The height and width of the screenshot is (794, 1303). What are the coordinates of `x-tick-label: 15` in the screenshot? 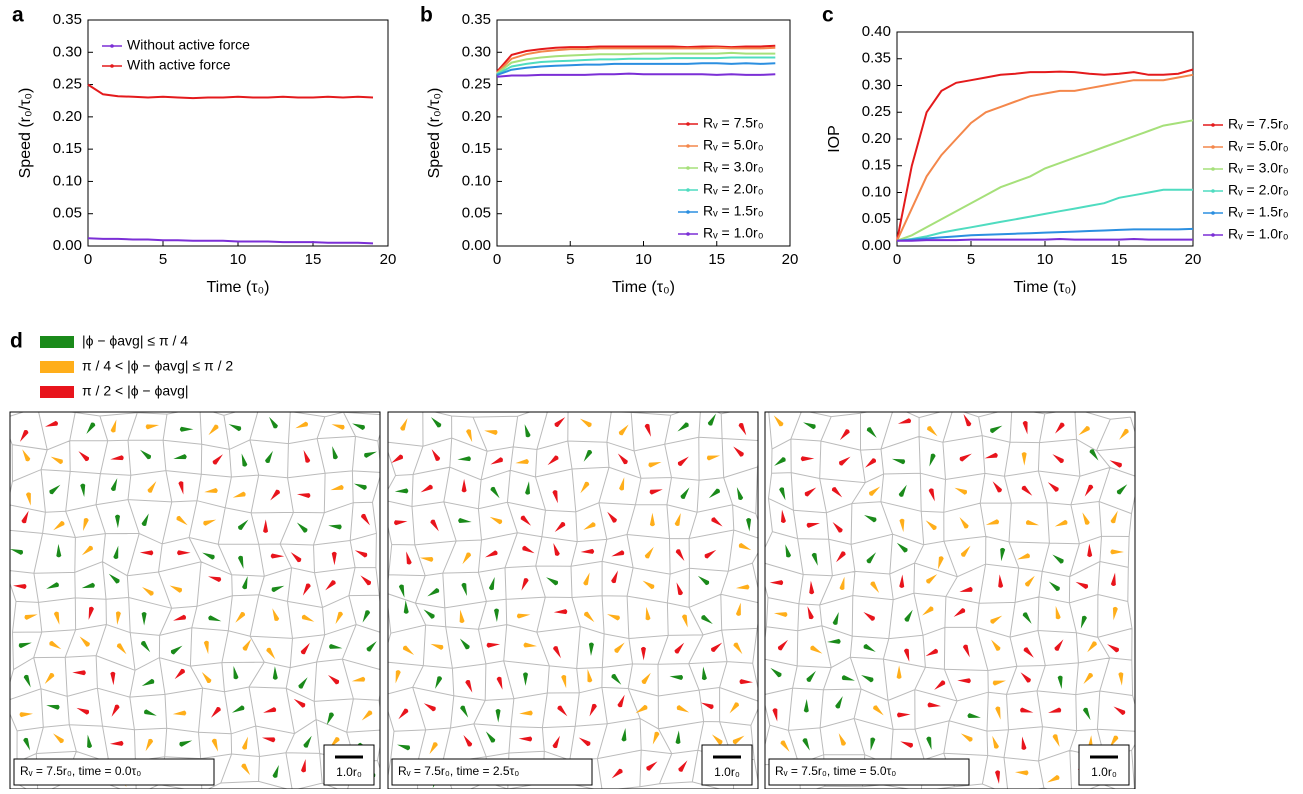 It's located at (716, 259).